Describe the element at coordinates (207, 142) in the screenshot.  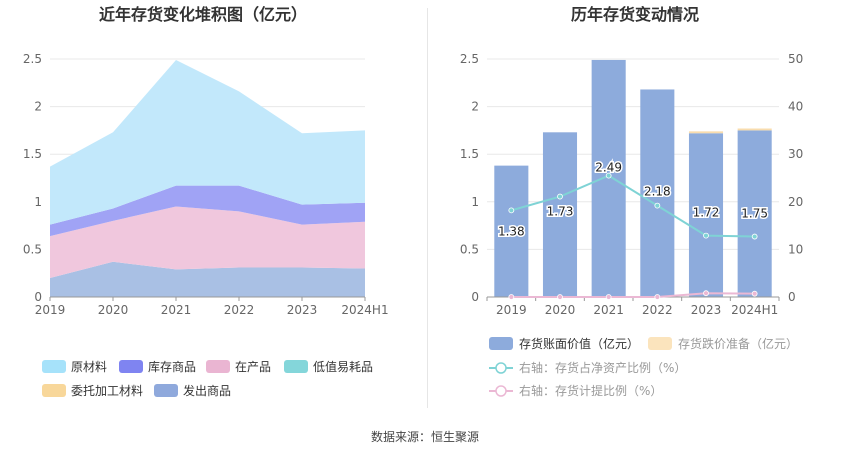
I see `area-series-原材料` at that location.